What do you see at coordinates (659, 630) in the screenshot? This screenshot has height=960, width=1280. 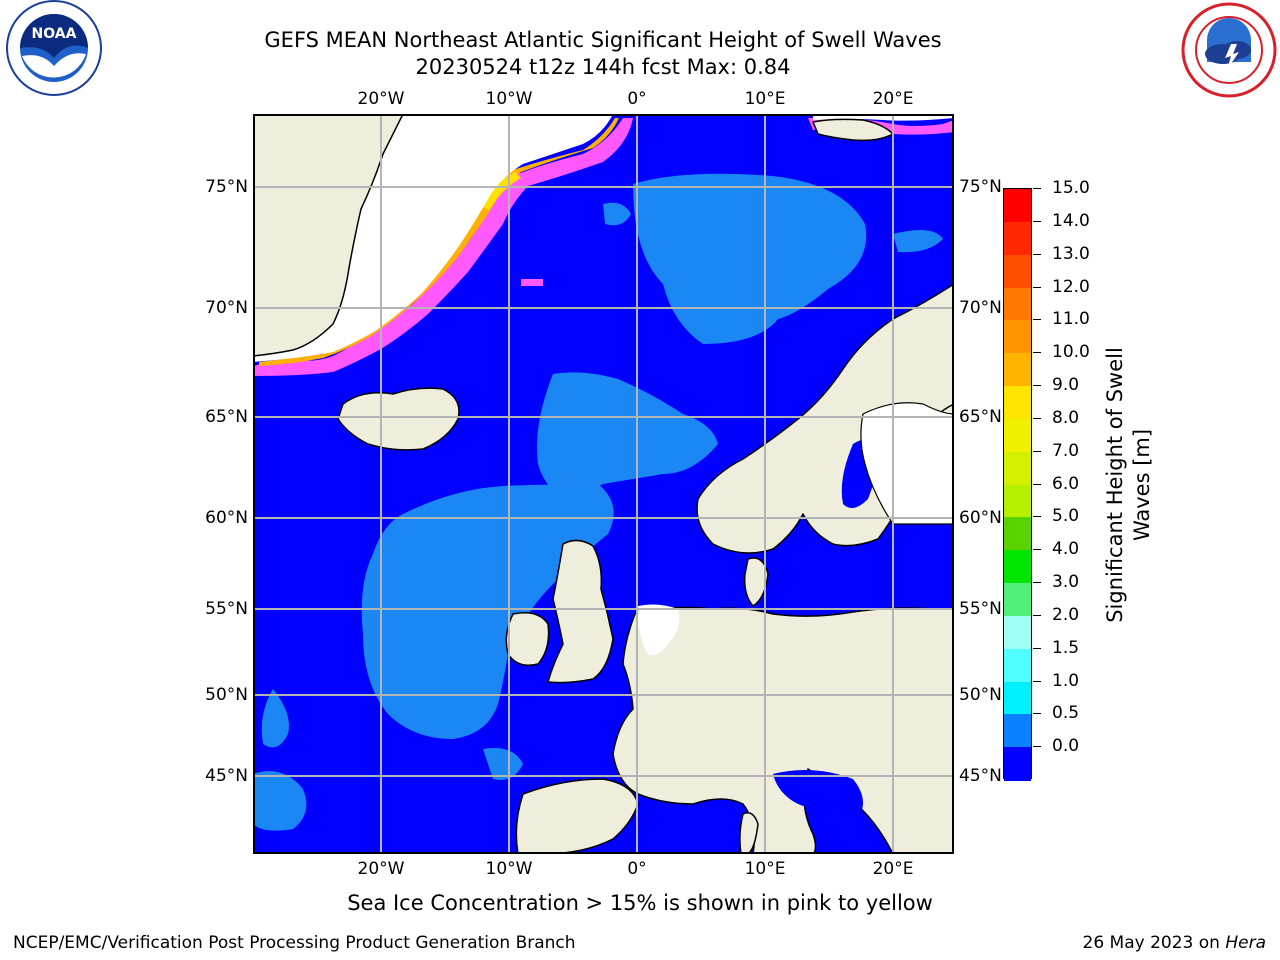 I see `no-data-area` at bounding box center [659, 630].